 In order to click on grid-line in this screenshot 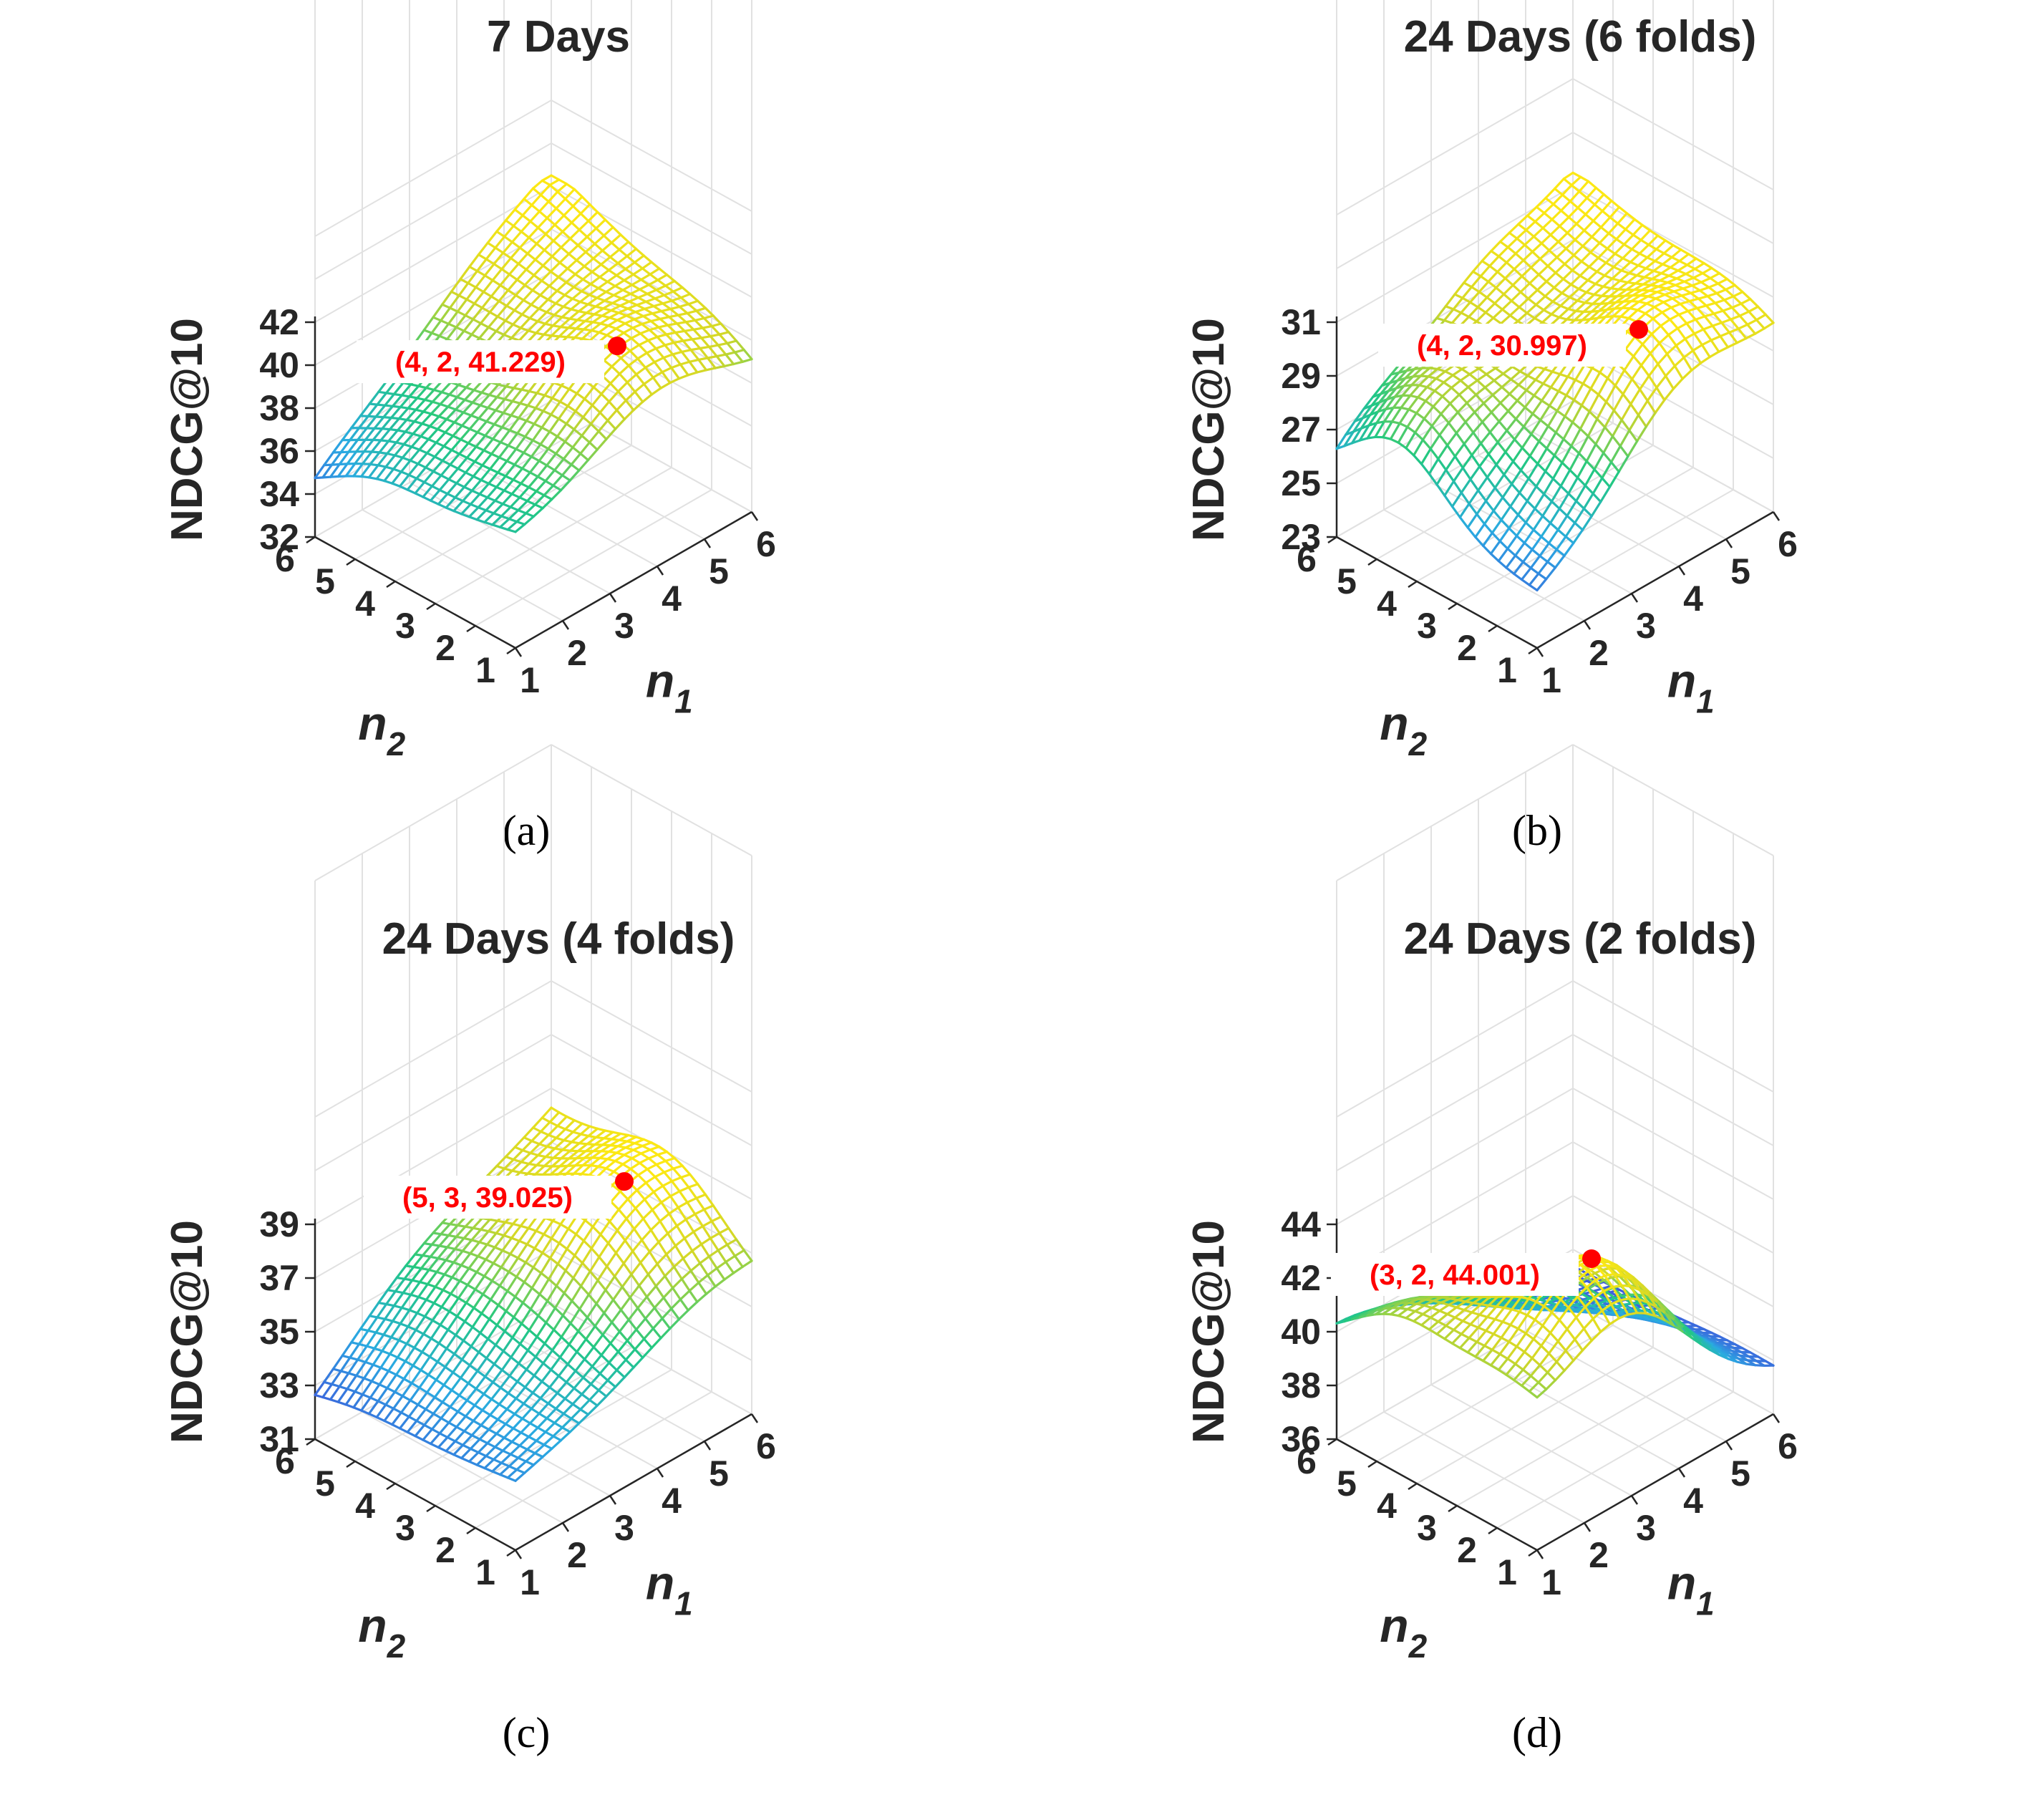, I will do `click(1575, 535)`.